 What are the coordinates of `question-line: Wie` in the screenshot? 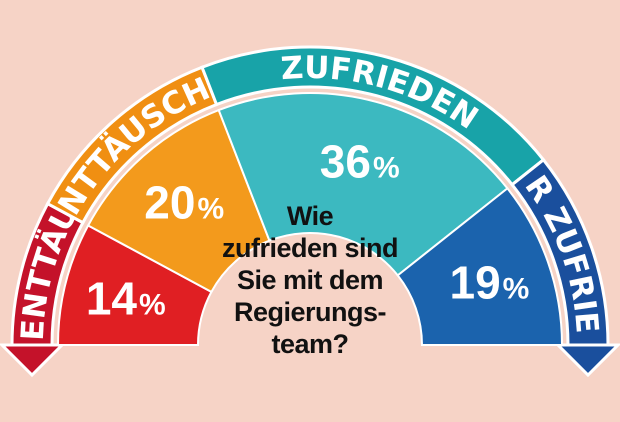 It's located at (310, 216).